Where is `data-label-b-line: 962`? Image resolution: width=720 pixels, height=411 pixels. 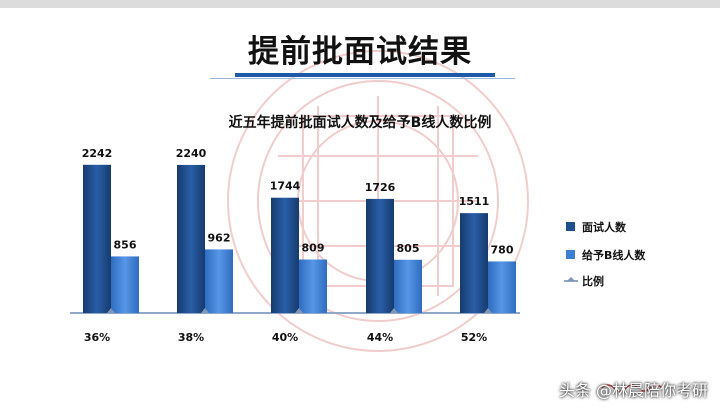
data-label-b-line: 962 is located at coordinates (219, 237).